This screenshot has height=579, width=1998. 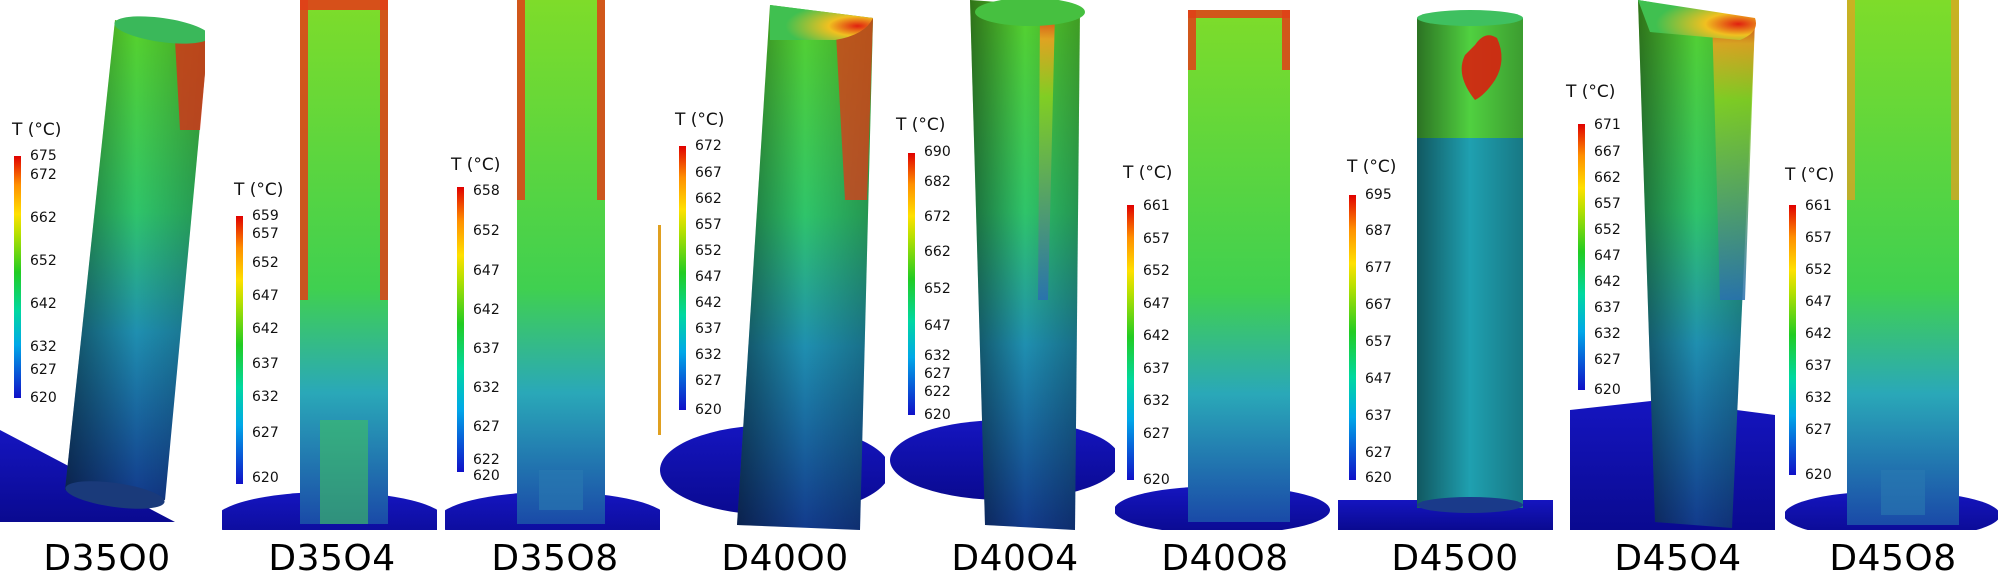 I want to click on case-label: D45O0, so click(x=1455, y=558).